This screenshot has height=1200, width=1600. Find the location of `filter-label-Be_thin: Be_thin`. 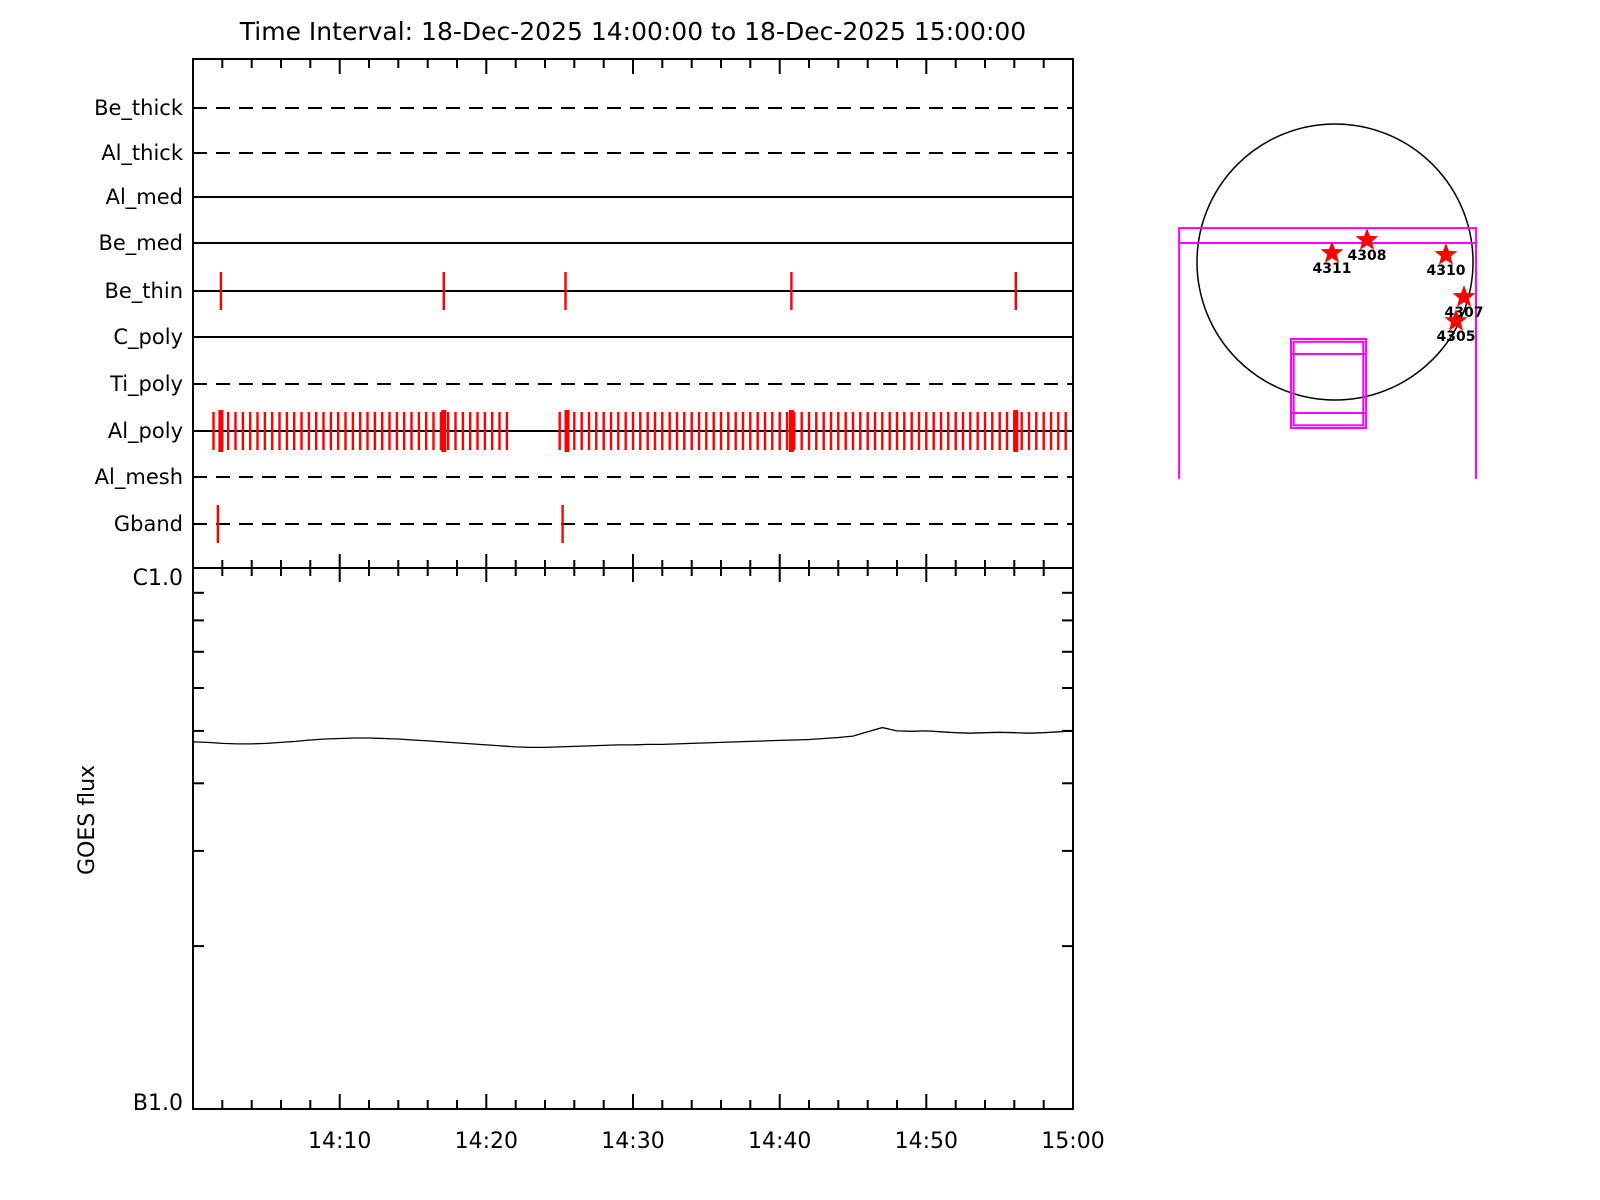

filter-label-Be_thin: Be_thin is located at coordinates (143, 291).